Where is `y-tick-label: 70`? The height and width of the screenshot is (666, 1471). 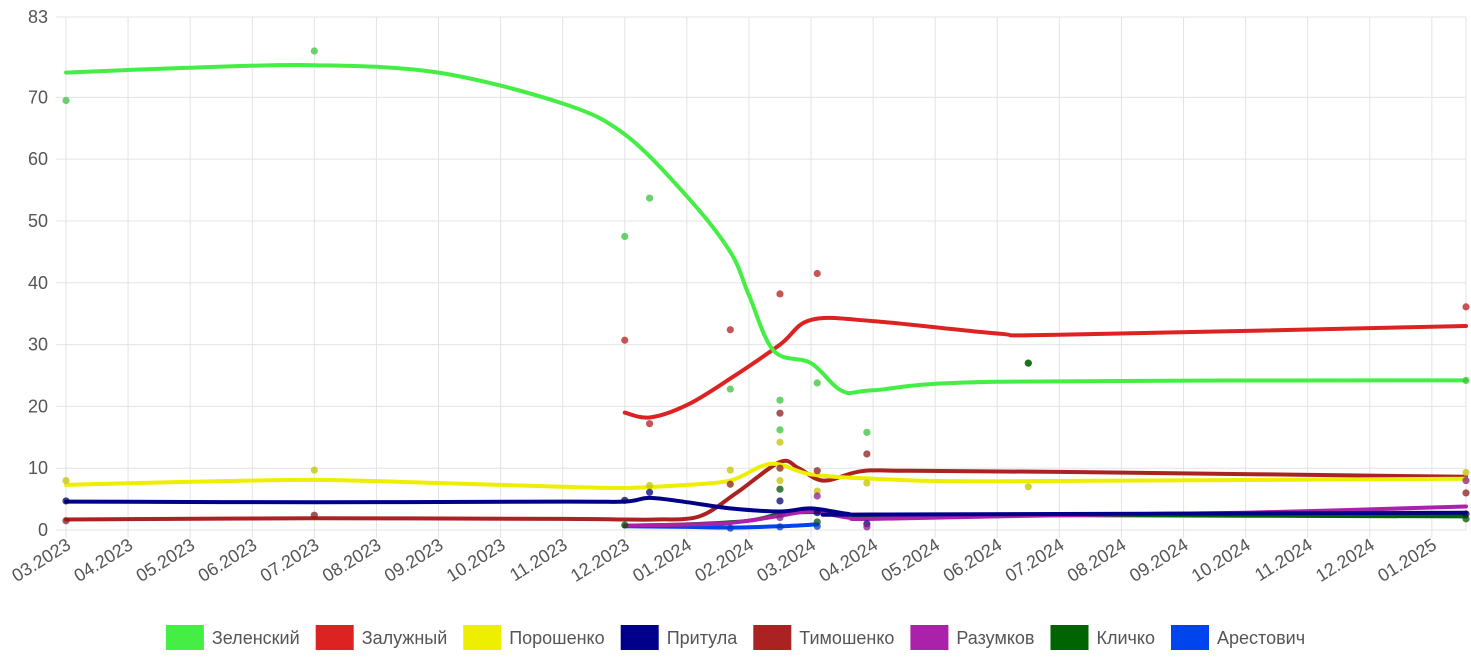 y-tick-label: 70 is located at coordinates (38, 97).